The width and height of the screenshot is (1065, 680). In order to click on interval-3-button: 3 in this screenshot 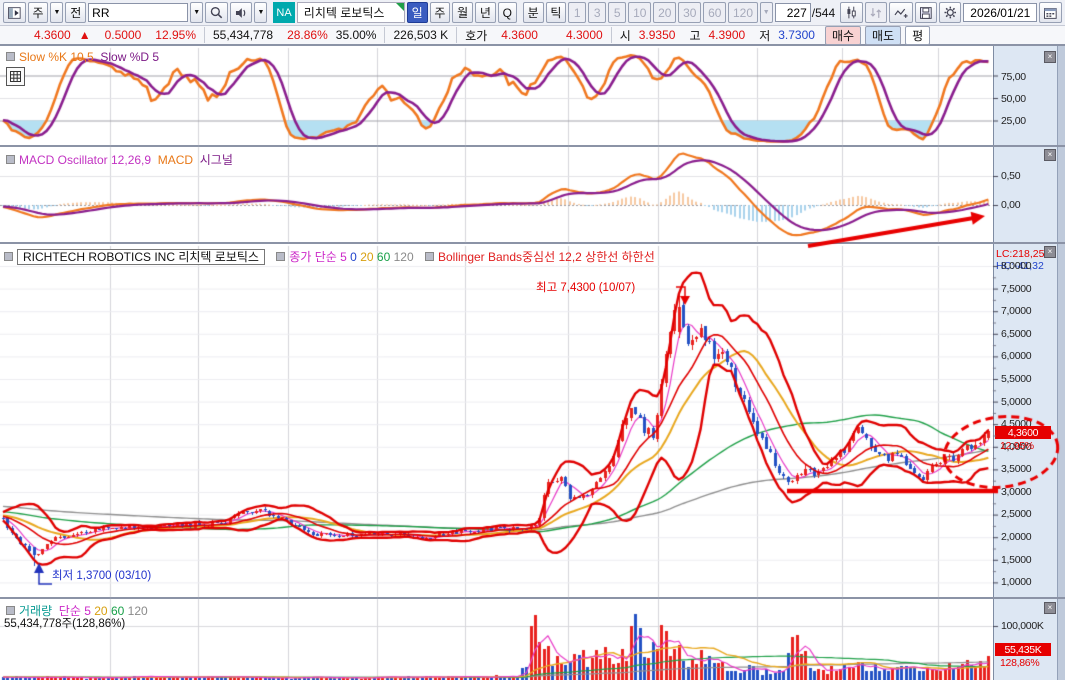, I will do `click(597, 12)`.